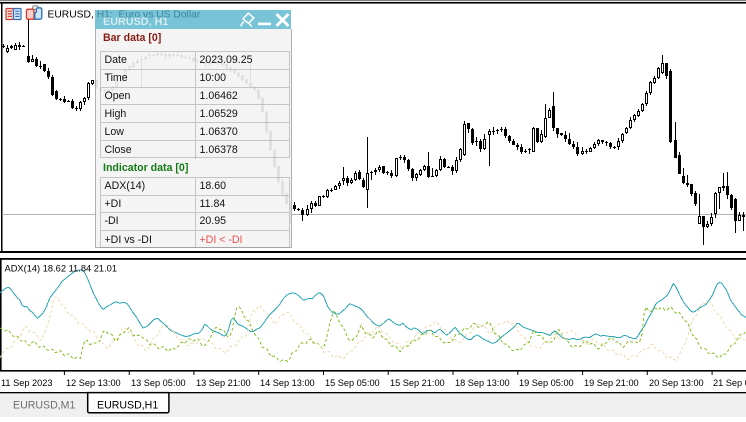 This screenshot has width=746, height=422. Describe the element at coordinates (61, 269) in the screenshot. I see `svg-text: ADX(14) 18.62 11.84 21.01` at that location.